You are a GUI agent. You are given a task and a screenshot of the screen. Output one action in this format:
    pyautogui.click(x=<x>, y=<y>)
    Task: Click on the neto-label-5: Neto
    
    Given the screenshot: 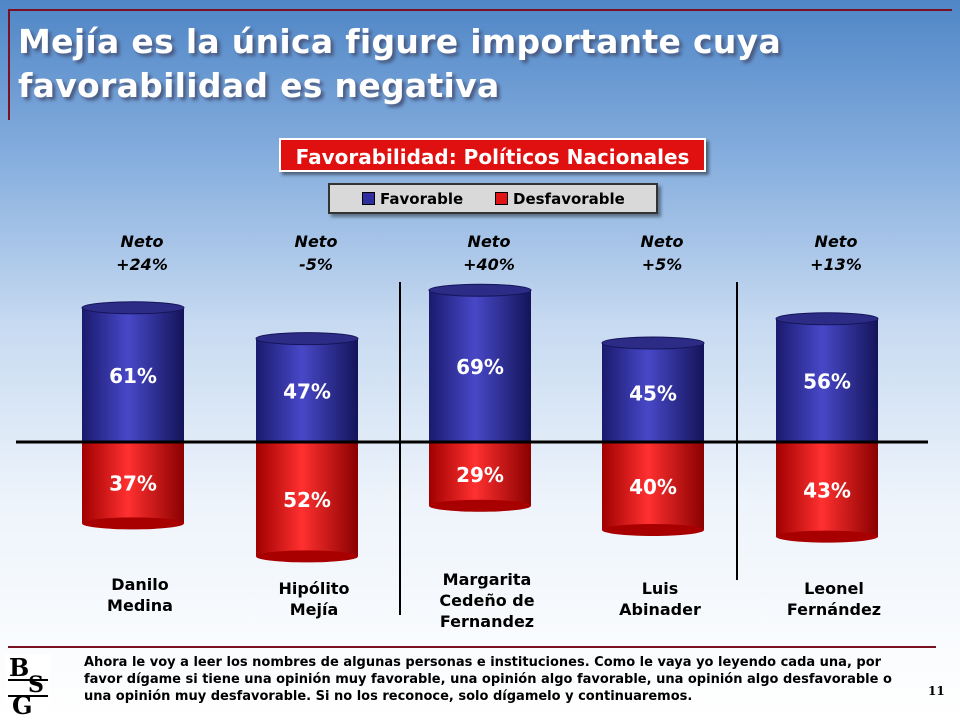 What is the action you would take?
    pyautogui.click(x=836, y=241)
    